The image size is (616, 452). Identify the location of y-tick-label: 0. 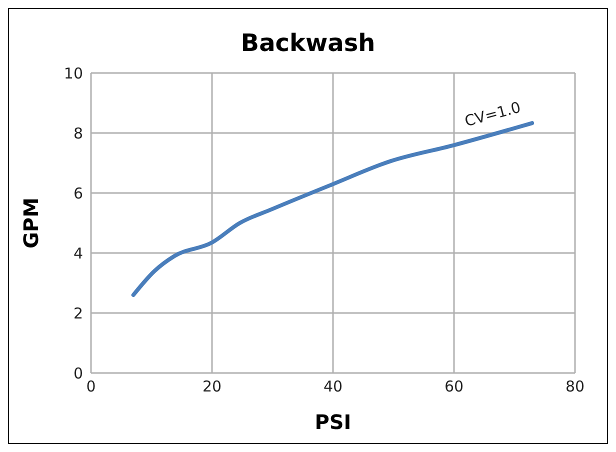
(78, 373).